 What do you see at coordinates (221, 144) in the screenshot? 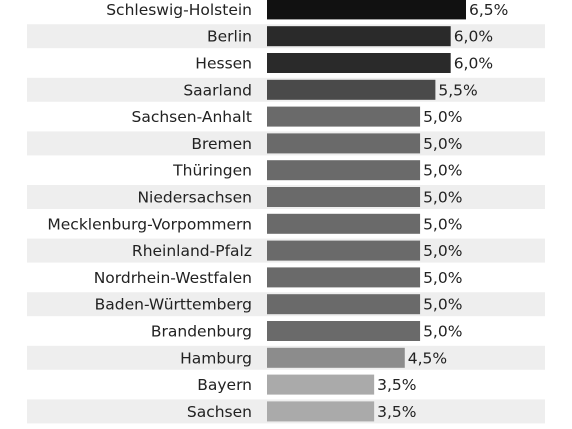
I see `category-label: Bremen` at bounding box center [221, 144].